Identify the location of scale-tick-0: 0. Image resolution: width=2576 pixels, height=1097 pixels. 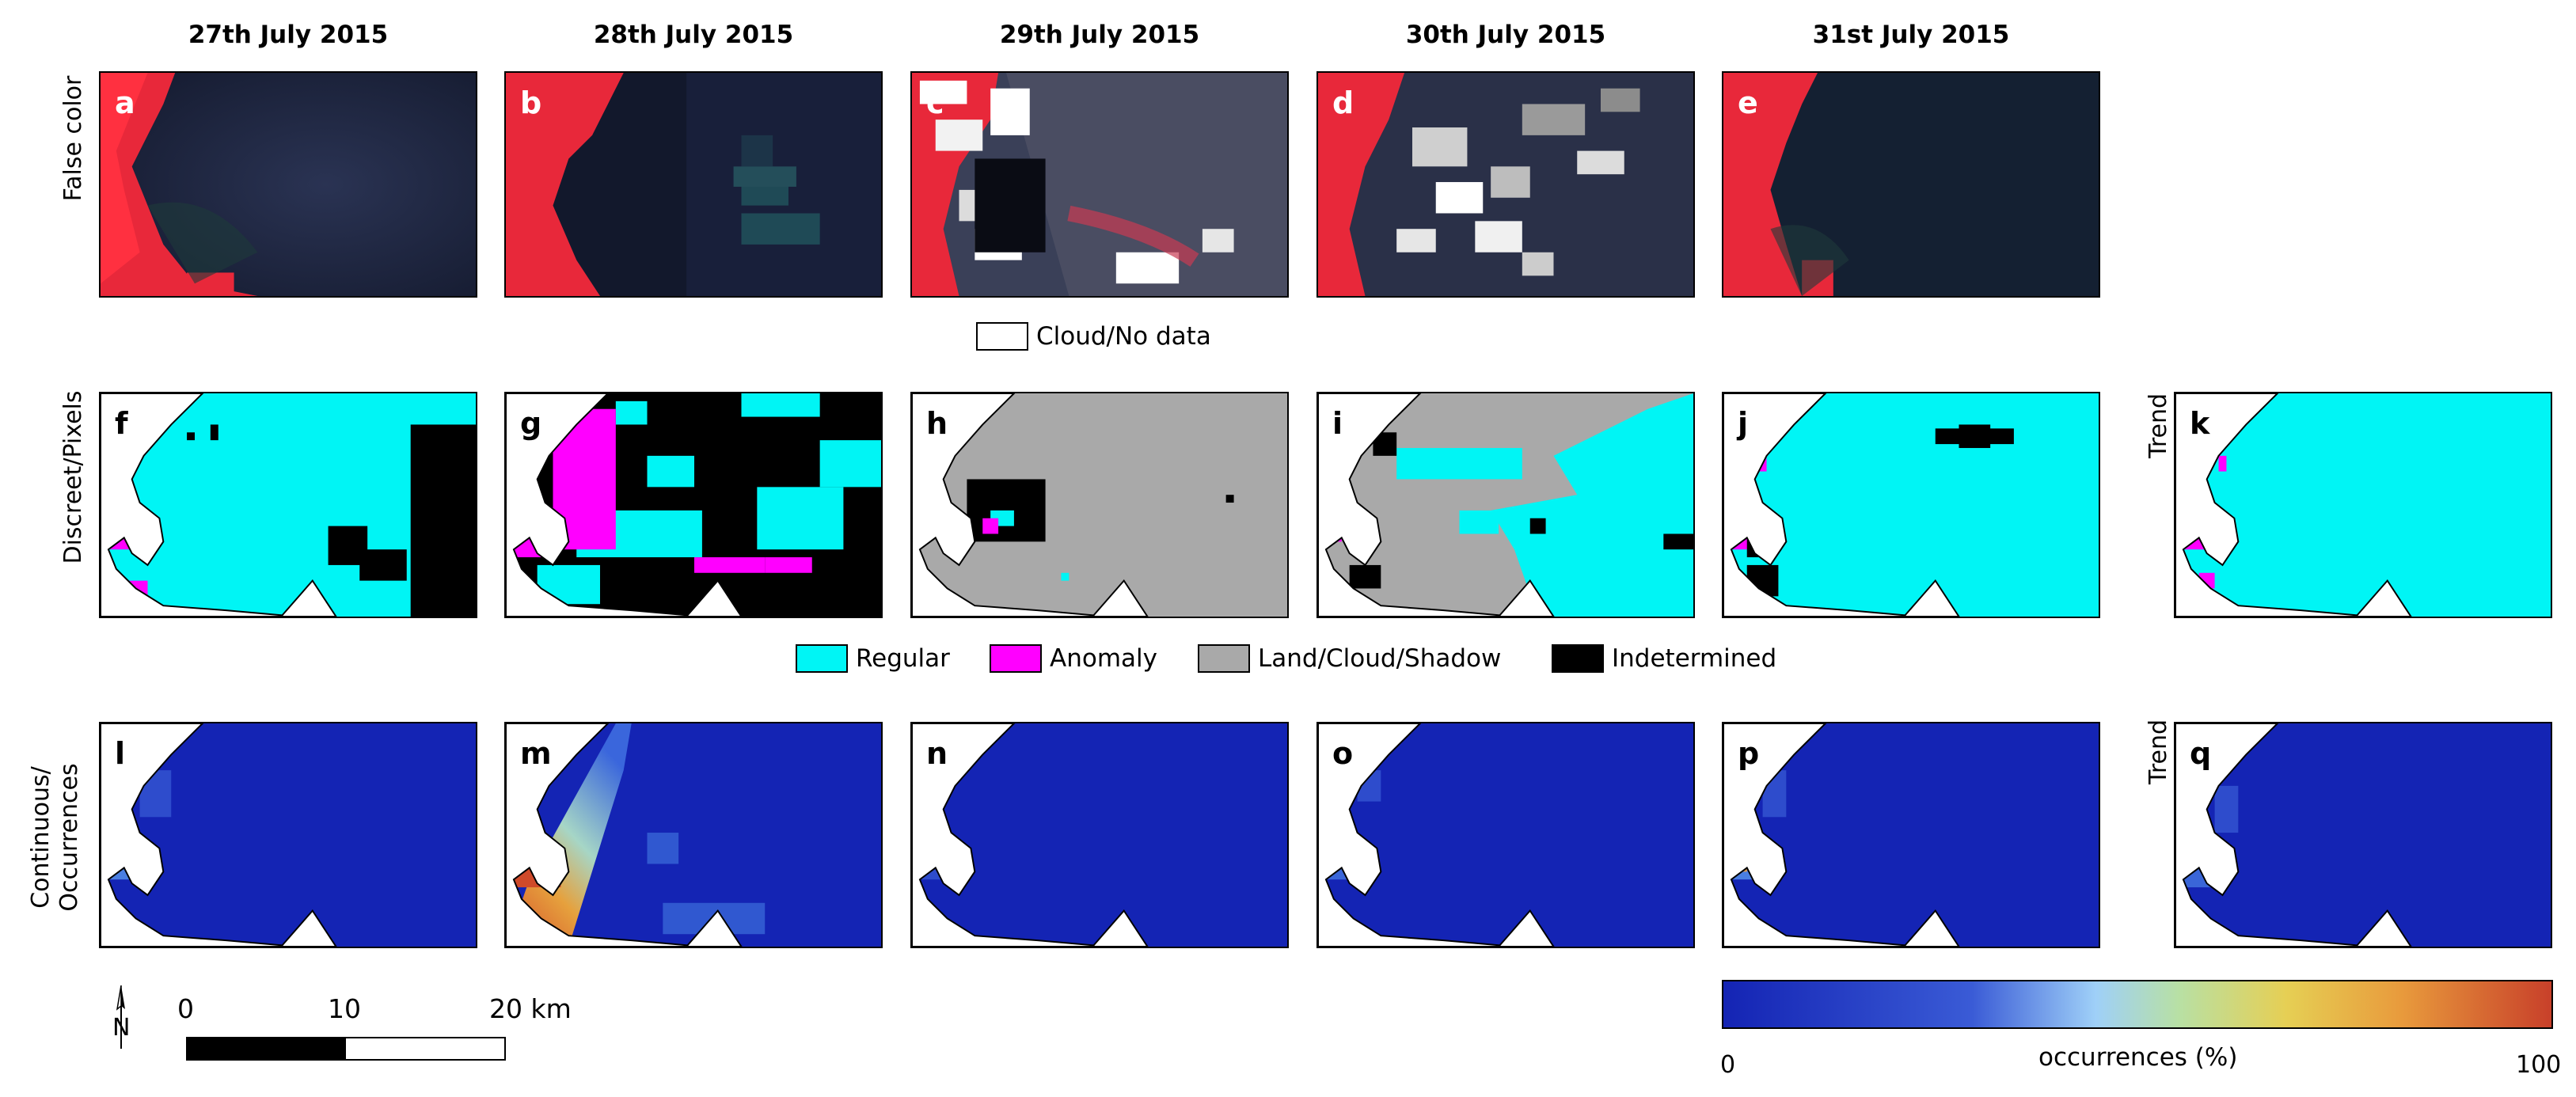
(186, 1008).